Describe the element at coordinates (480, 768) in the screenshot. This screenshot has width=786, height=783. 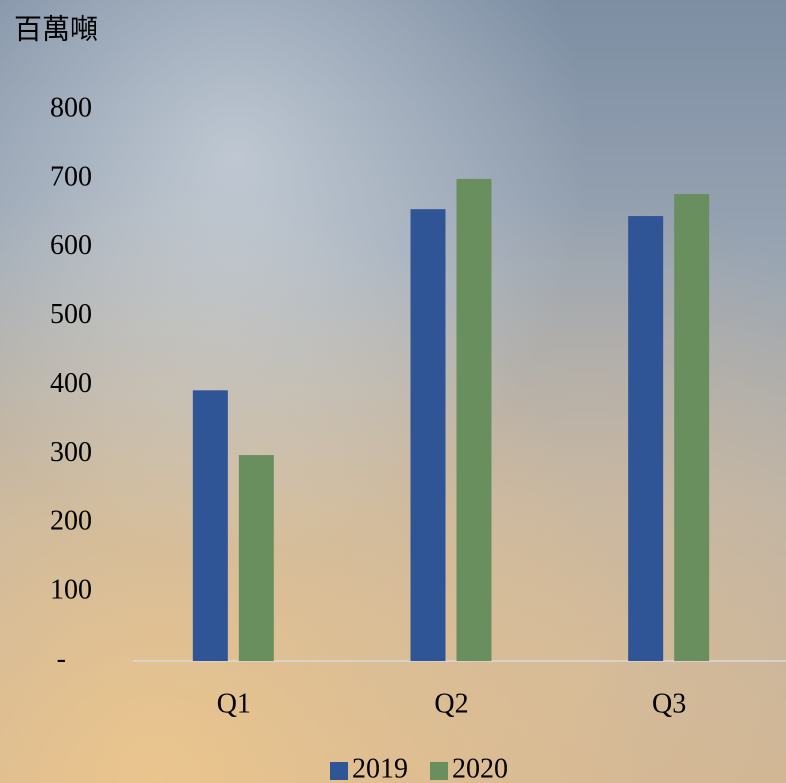
I see `legend-label: 2020` at that location.